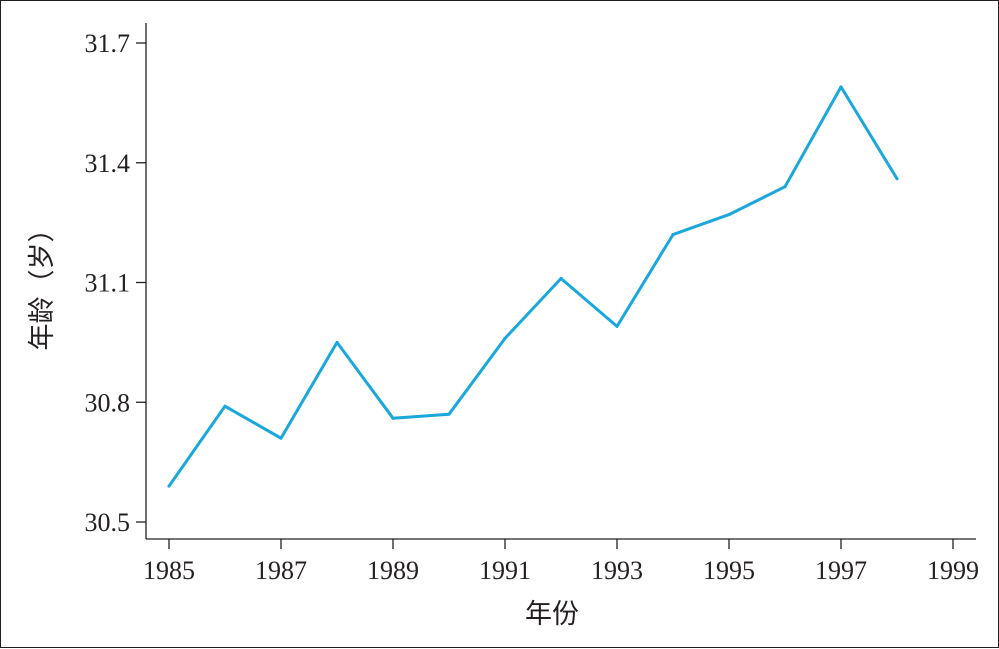  Describe the element at coordinates (108, 522) in the screenshot. I see `y-tick-label: 30.5` at that location.